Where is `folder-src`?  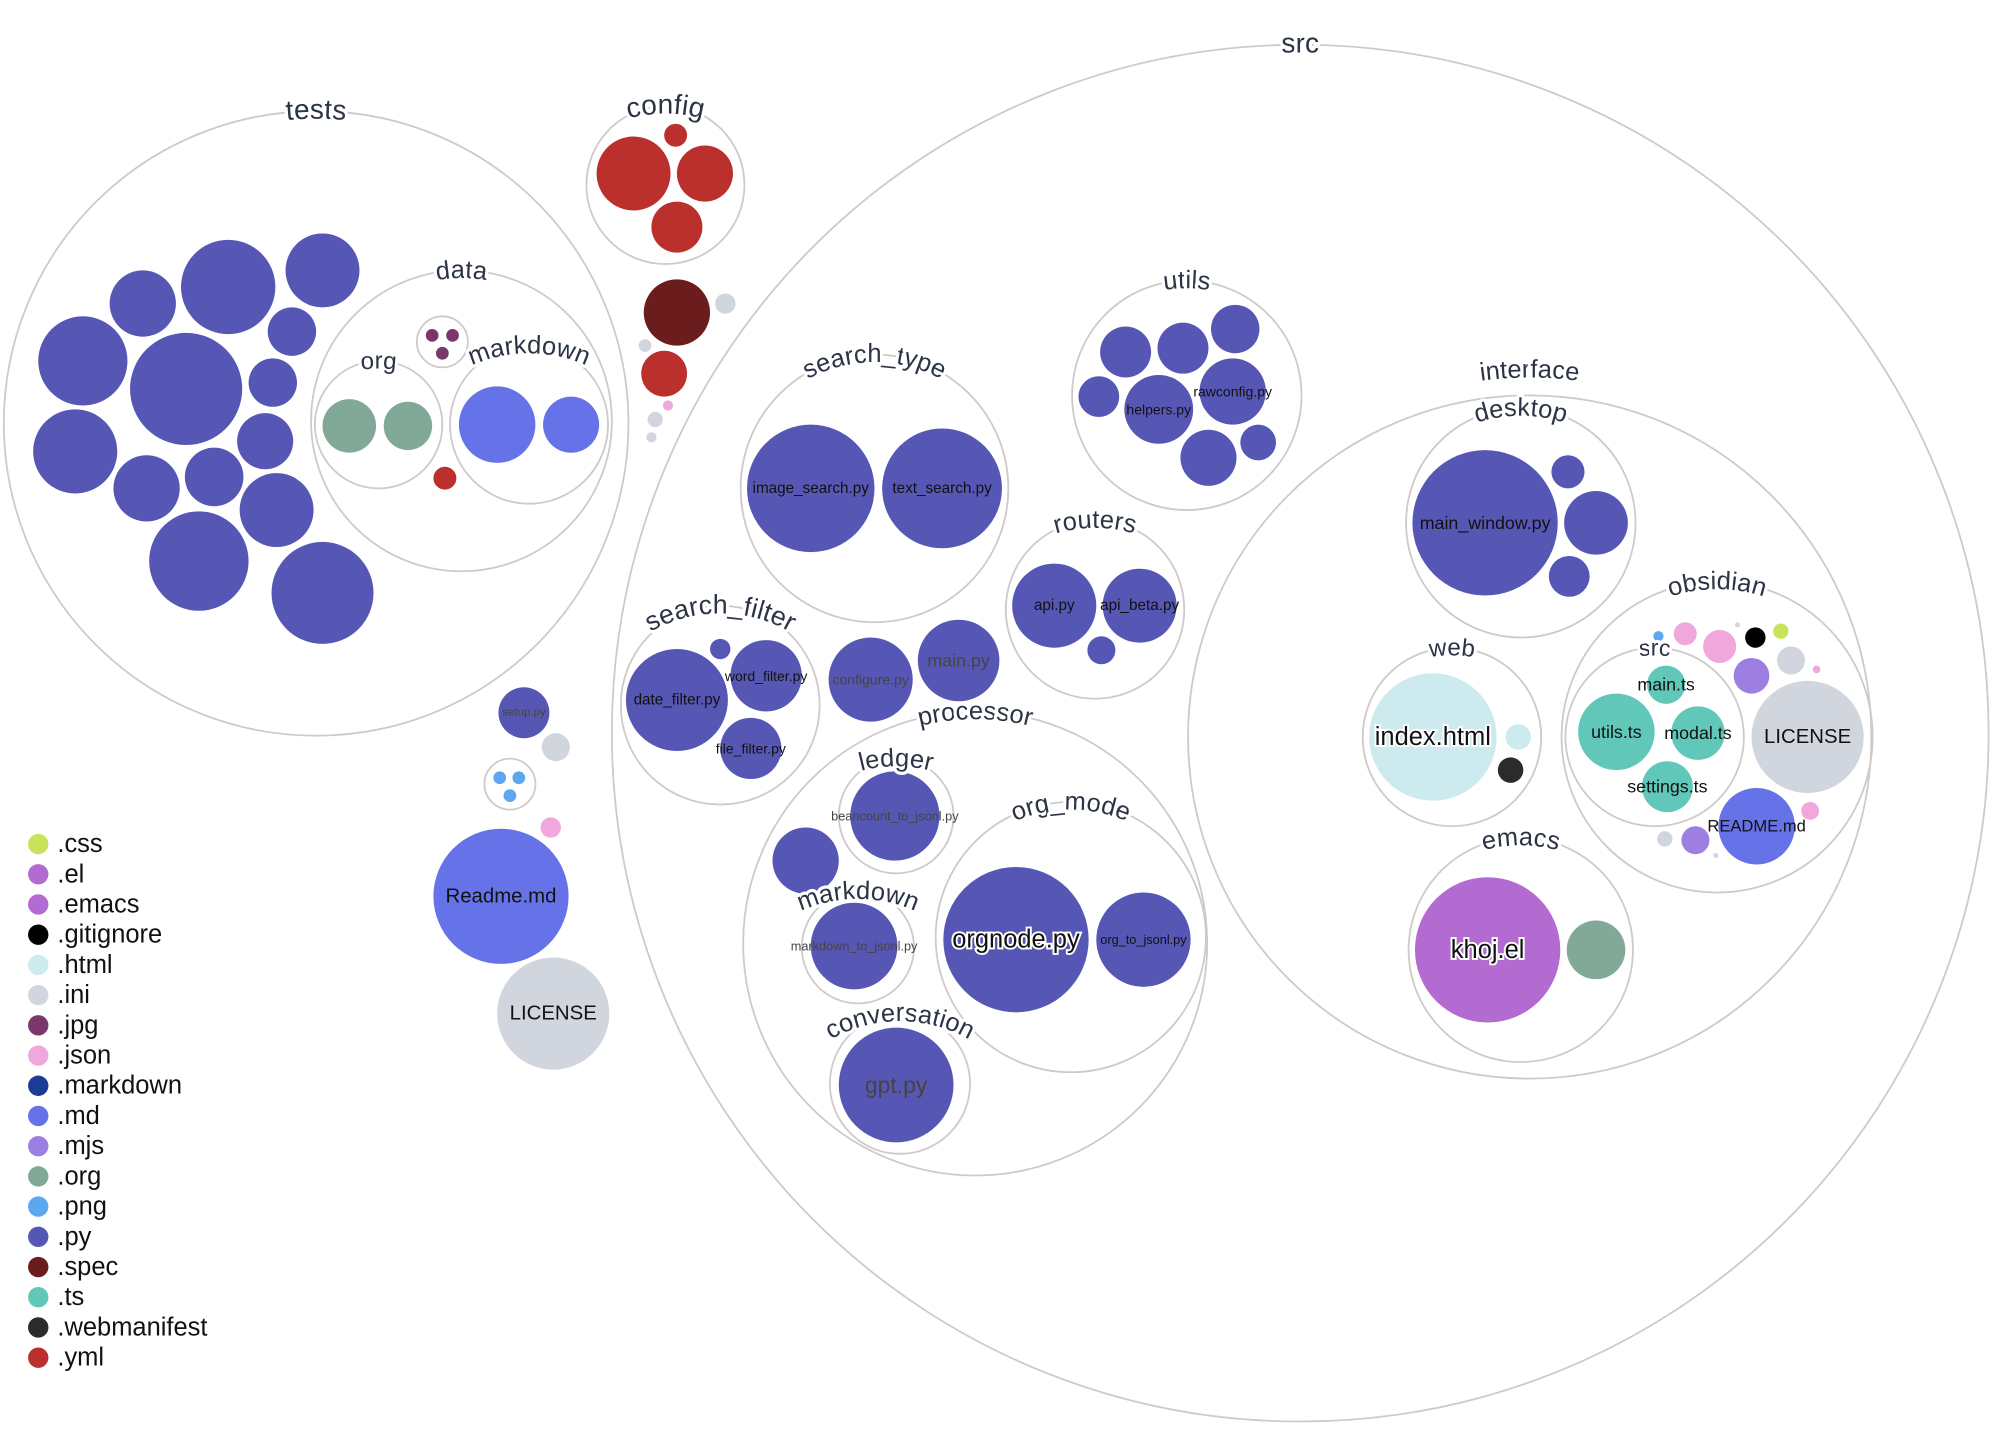
folder-src is located at coordinates (1654, 737).